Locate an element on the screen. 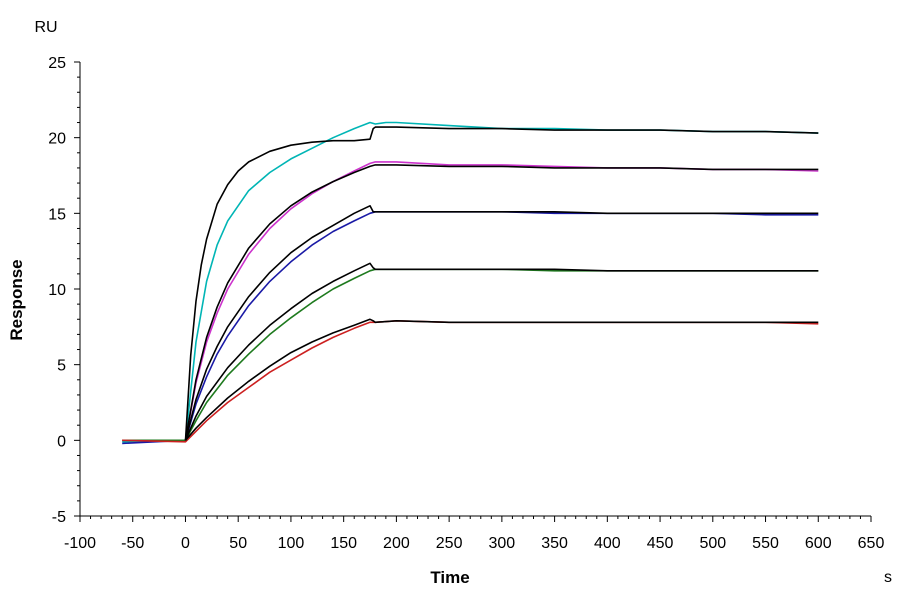  y-axis-ticks: -5 0 5 10 15 20 25 is located at coordinates (64, 290).